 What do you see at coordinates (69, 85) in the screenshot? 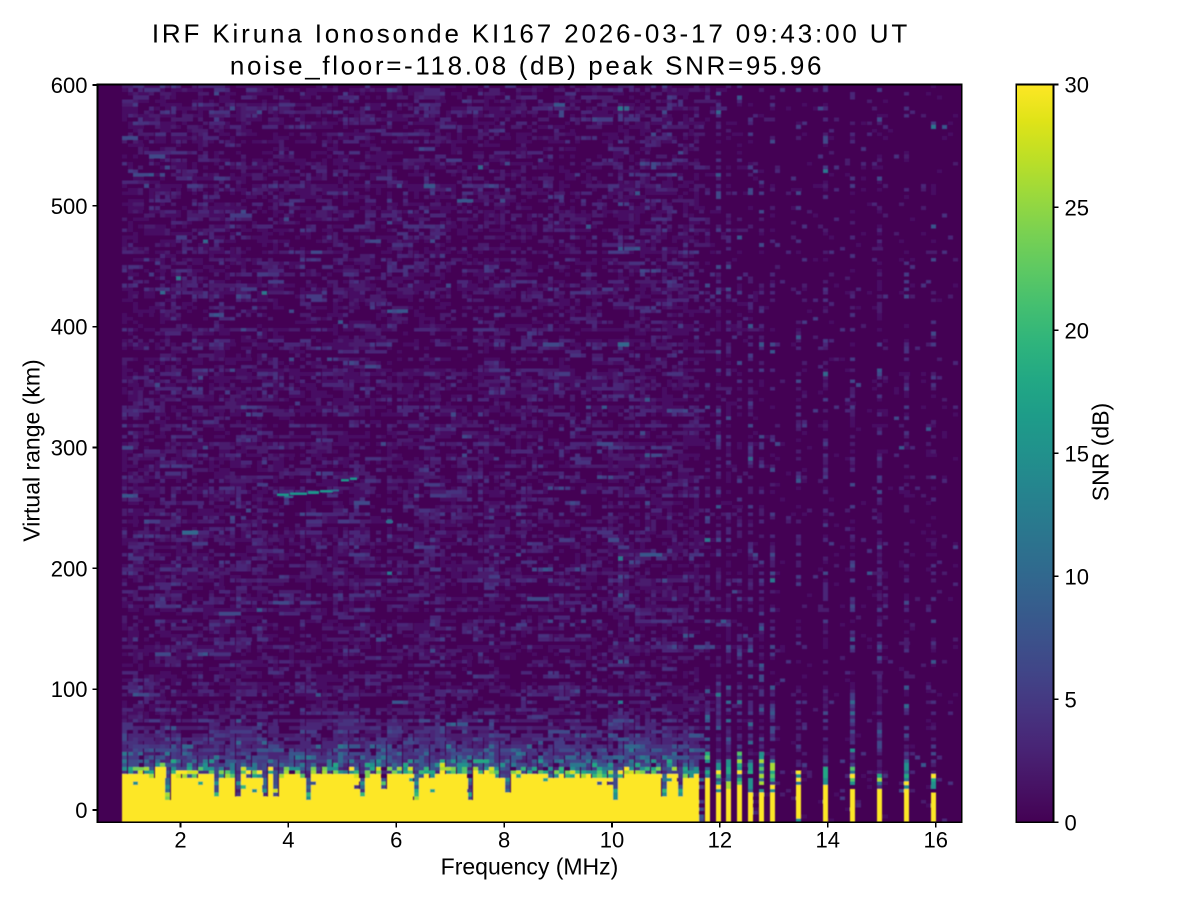
I see `svg-text: 600` at bounding box center [69, 85].